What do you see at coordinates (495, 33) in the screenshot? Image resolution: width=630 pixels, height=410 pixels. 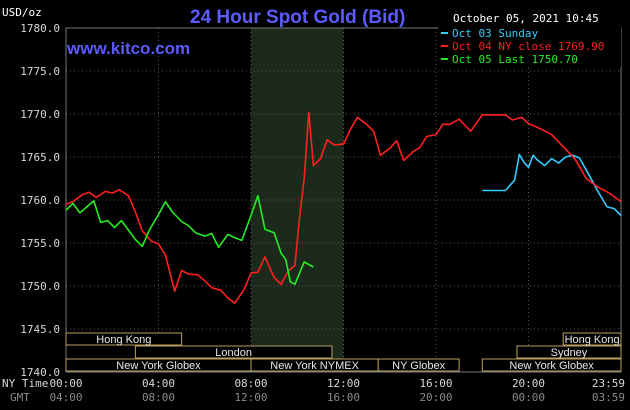 I see `legend-entry: Oct 03 Sunday` at bounding box center [495, 33].